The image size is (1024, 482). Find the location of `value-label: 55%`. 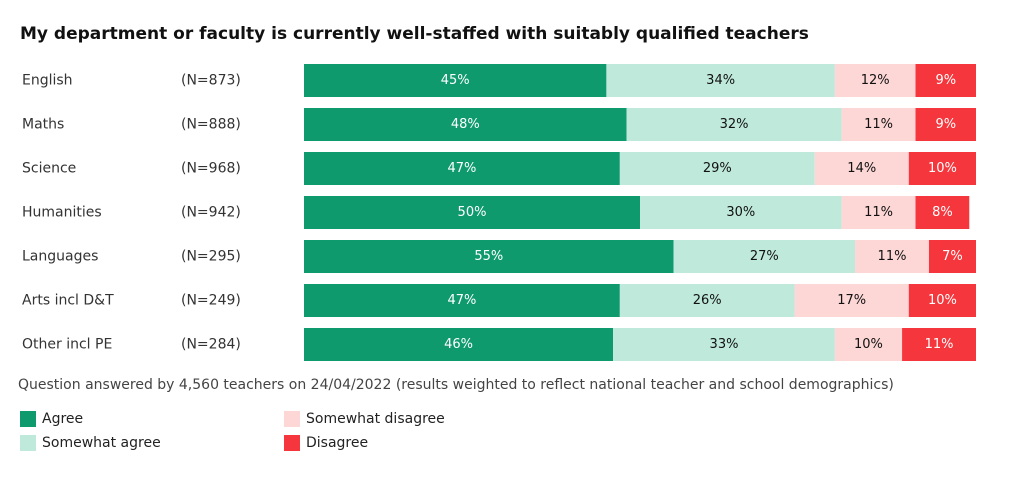

value-label: 55% is located at coordinates (488, 256).